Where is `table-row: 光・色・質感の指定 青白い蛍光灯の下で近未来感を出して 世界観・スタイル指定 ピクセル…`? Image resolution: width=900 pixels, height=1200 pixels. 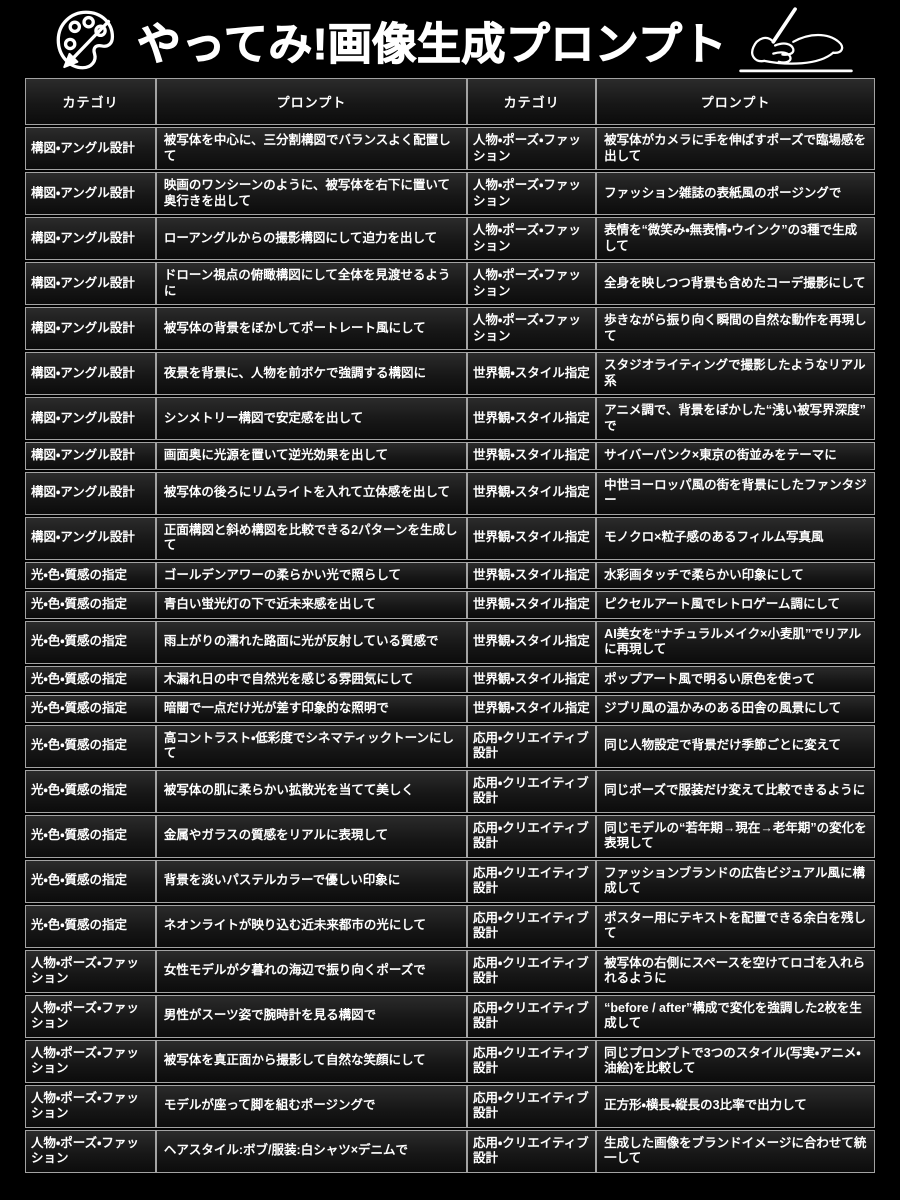
table-row: 光・色・質感の指定 青白い蛍光灯の下で近未来感を出して 世界観・スタイル指定 ピクセル… is located at coordinates (450, 605).